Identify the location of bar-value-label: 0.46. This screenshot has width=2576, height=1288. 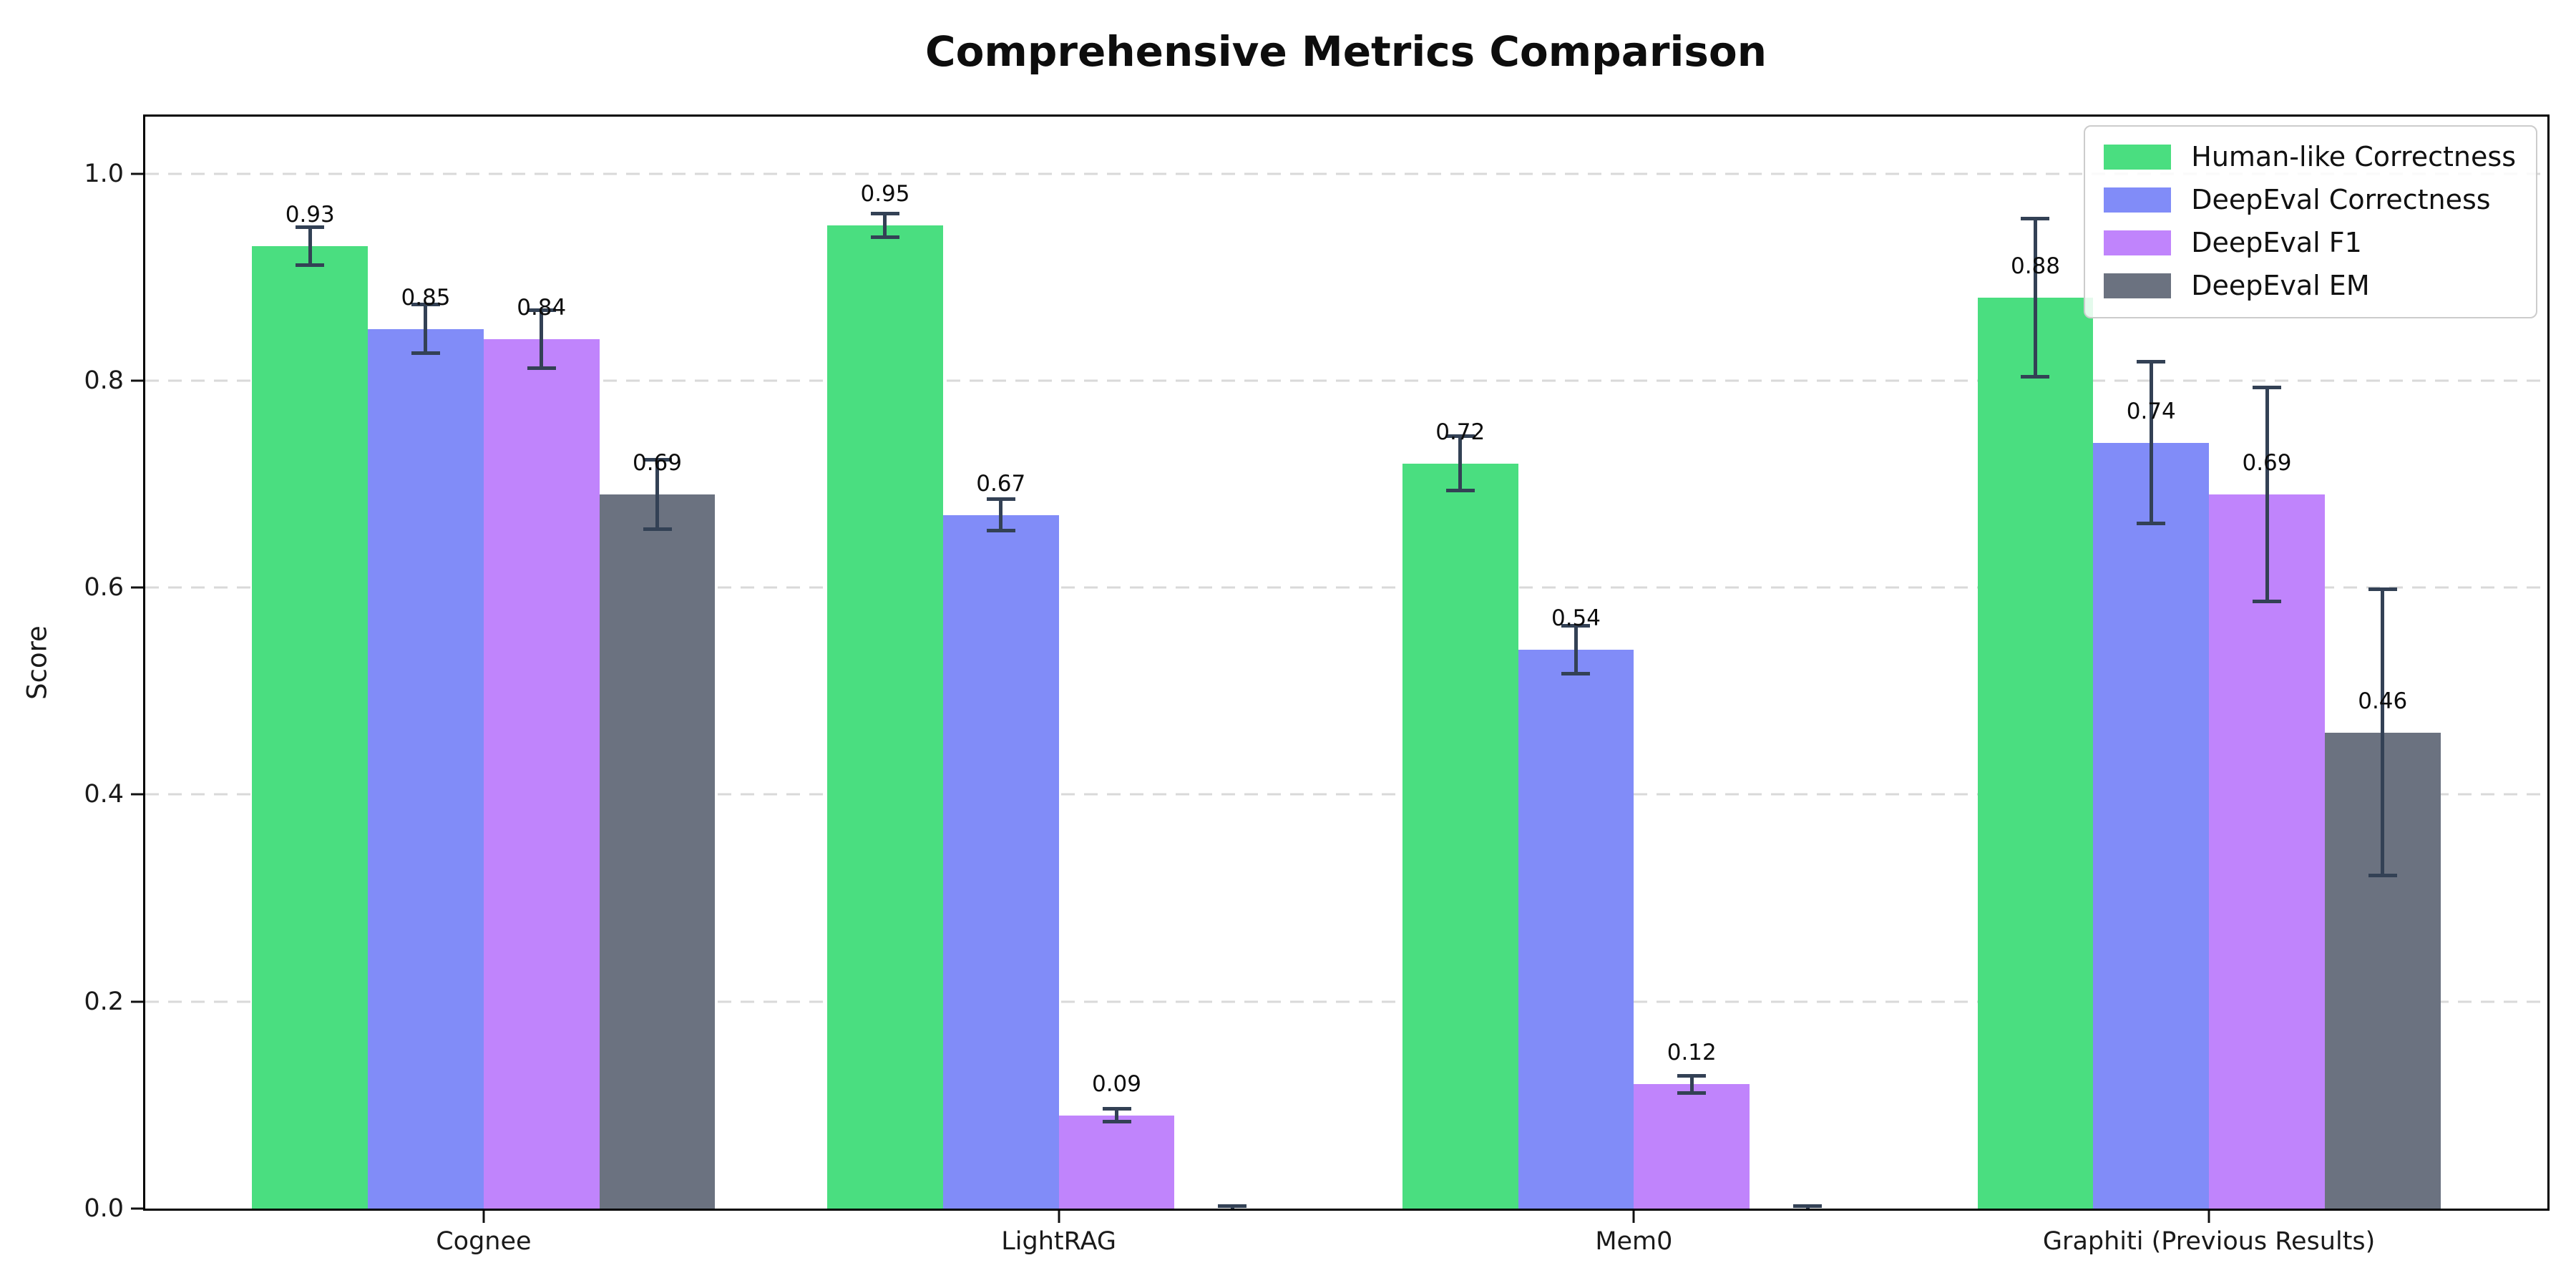
(2383, 701).